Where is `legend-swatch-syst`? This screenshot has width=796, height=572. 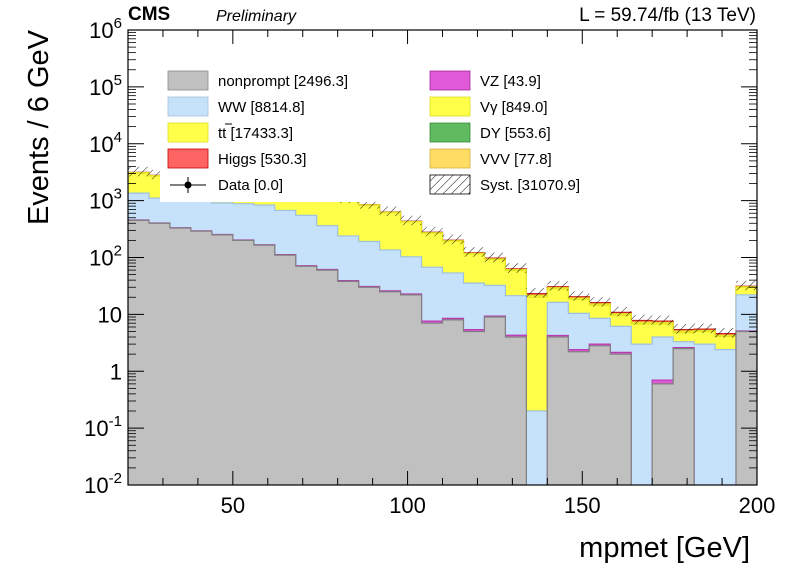
legend-swatch-syst is located at coordinates (450, 184).